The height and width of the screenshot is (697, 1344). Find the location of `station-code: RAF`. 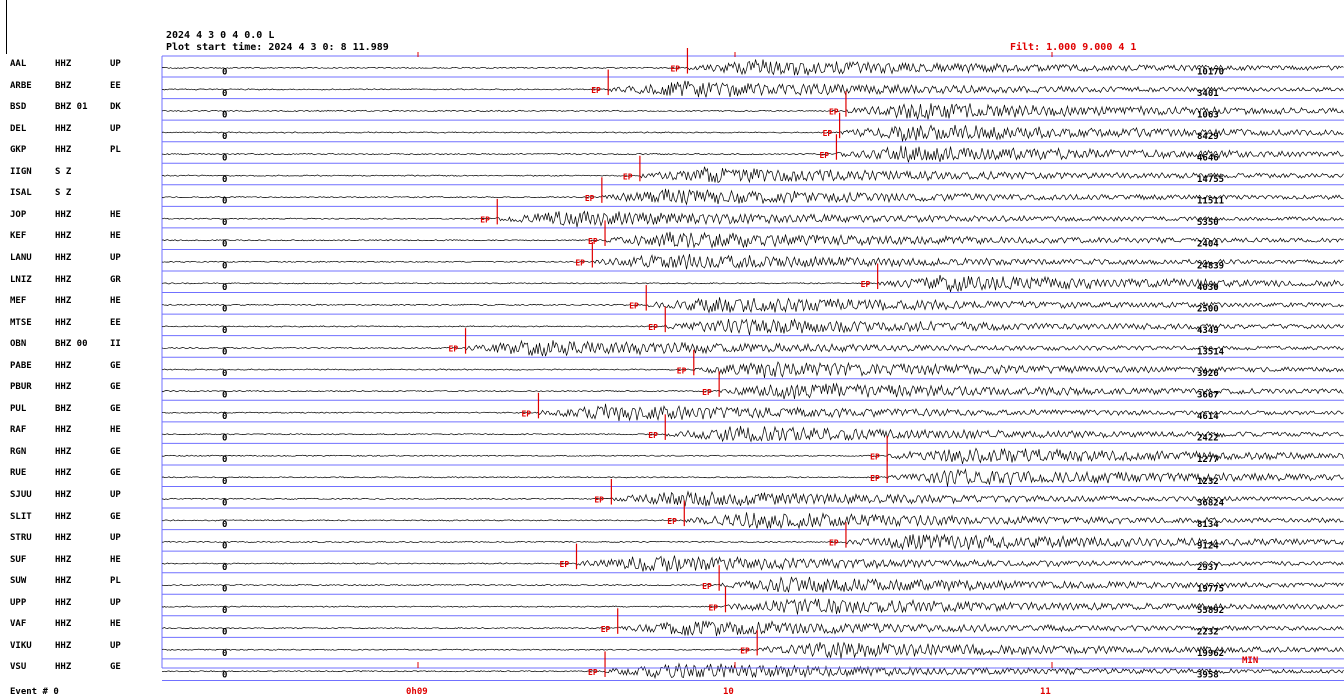

station-code: RAF is located at coordinates (18, 430).